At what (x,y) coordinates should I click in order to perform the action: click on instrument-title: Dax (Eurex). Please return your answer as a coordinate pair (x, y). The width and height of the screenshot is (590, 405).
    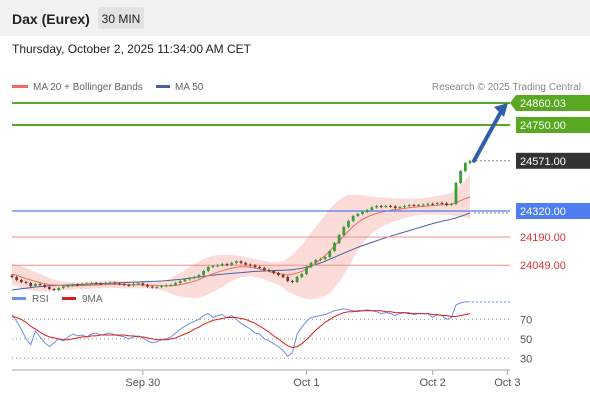
    Looking at the image, I should click on (51, 19).